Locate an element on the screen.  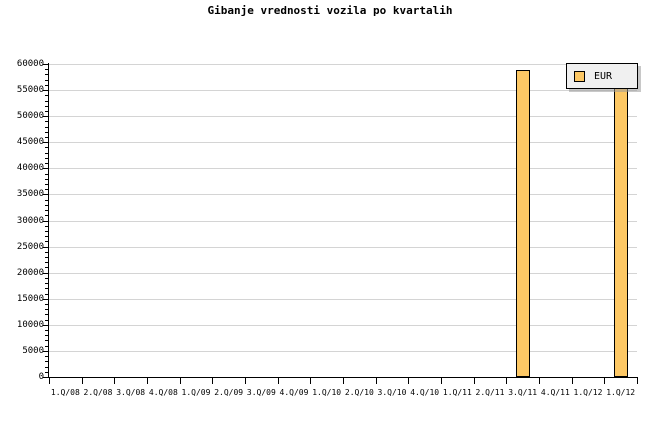
x-tick-label: 3.Q/08 is located at coordinates (131, 392).